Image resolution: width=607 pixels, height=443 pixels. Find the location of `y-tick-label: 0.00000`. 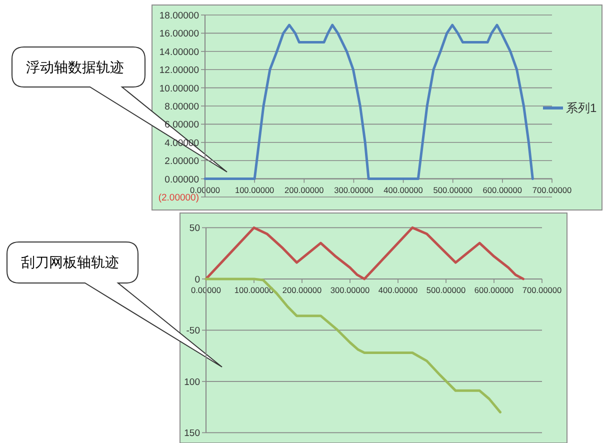

y-tick-label: 0.00000 is located at coordinates (181, 180).